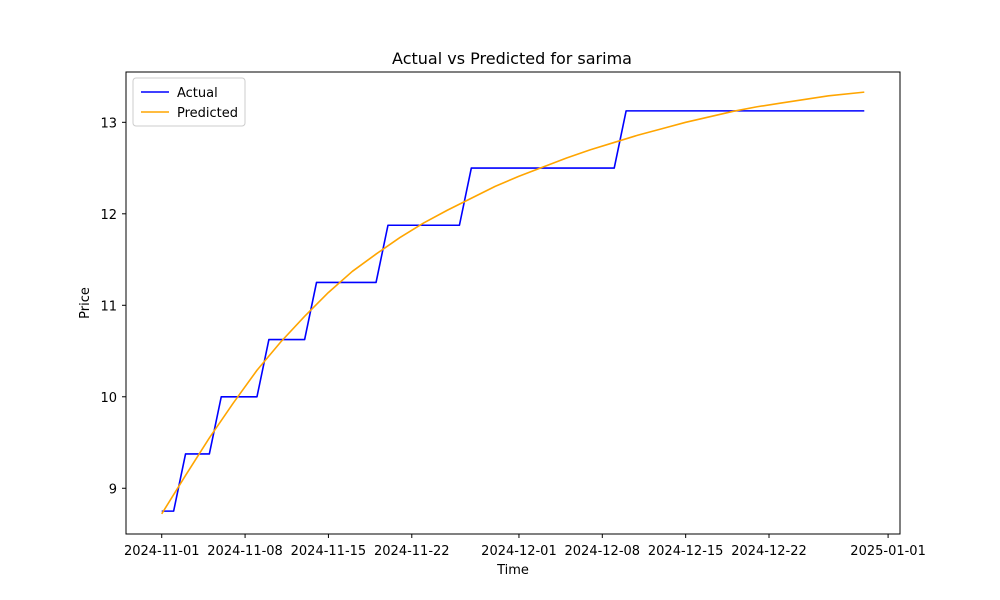 This screenshot has width=1000, height=600. I want to click on legend: Actual Predicted, so click(189, 102).